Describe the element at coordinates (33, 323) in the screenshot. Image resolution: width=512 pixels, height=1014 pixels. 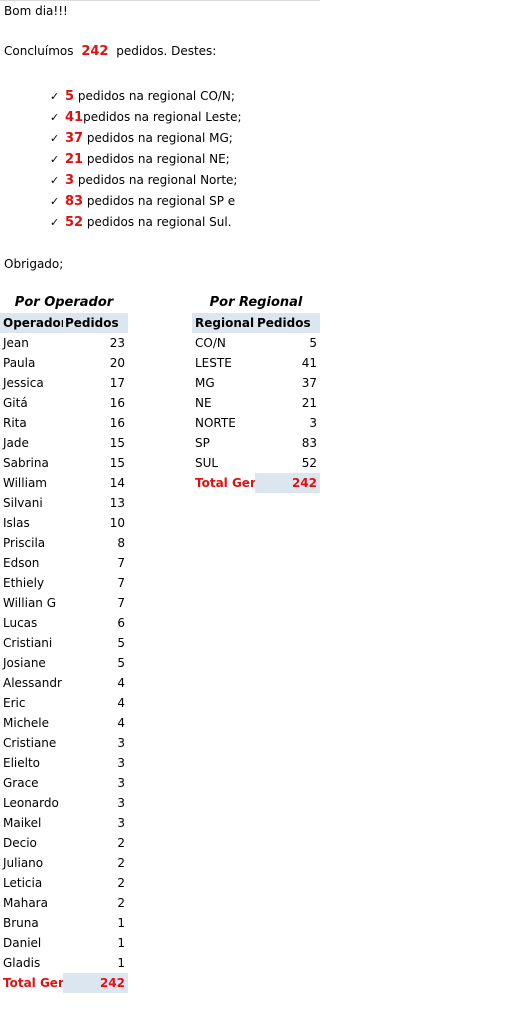
I see `header-operator: Operador` at that location.